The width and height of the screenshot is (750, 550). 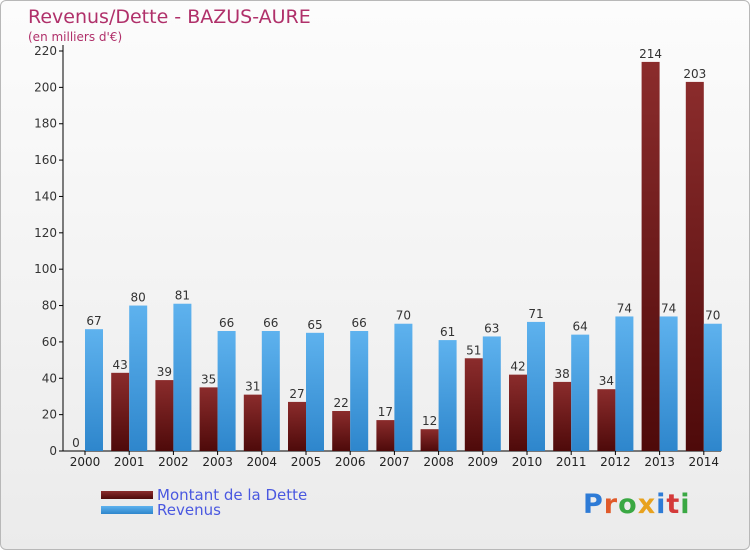 What do you see at coordinates (438, 462) in the screenshot?
I see `x-tick-label: 2008` at bounding box center [438, 462].